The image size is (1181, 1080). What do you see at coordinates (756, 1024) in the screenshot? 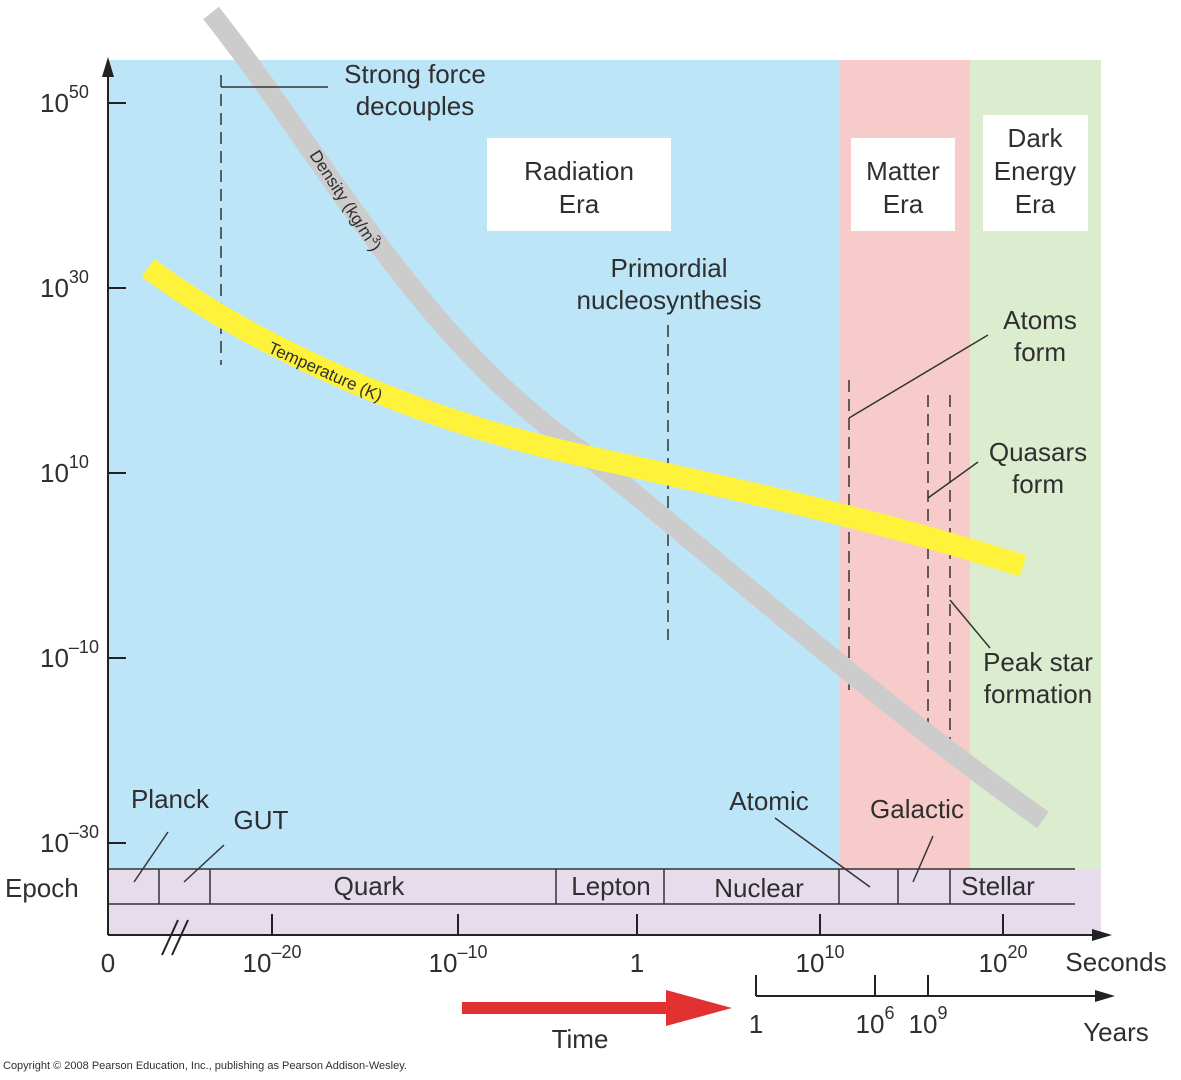
I see `years-tick-label: 1` at bounding box center [756, 1024].